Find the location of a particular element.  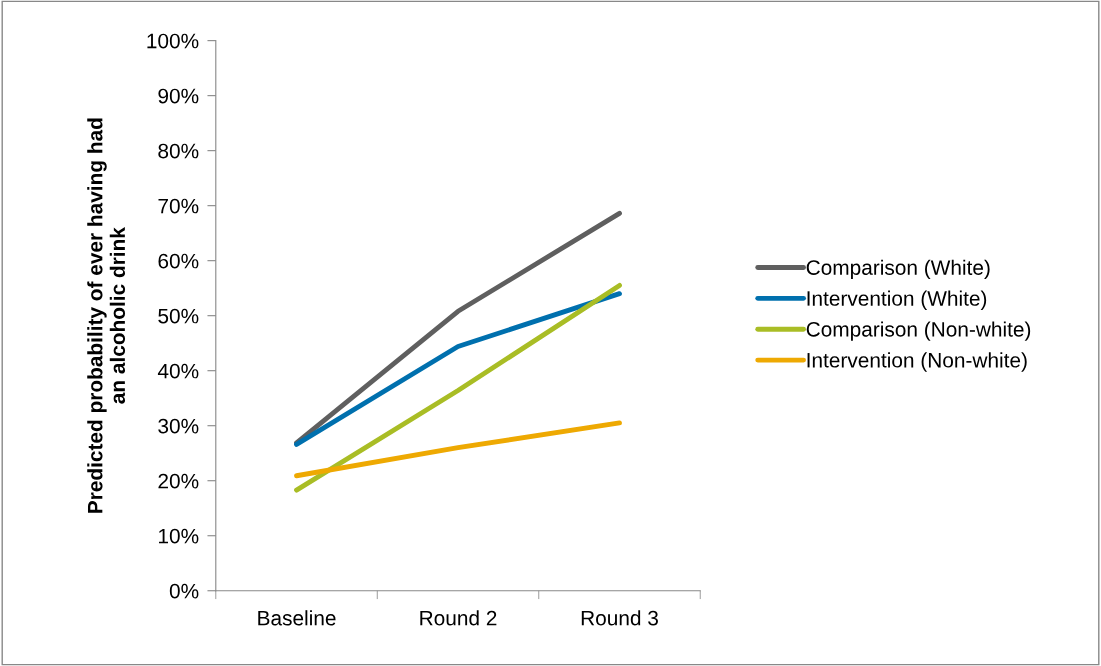

legend-label: Intervention (Non-white) is located at coordinates (917, 362).